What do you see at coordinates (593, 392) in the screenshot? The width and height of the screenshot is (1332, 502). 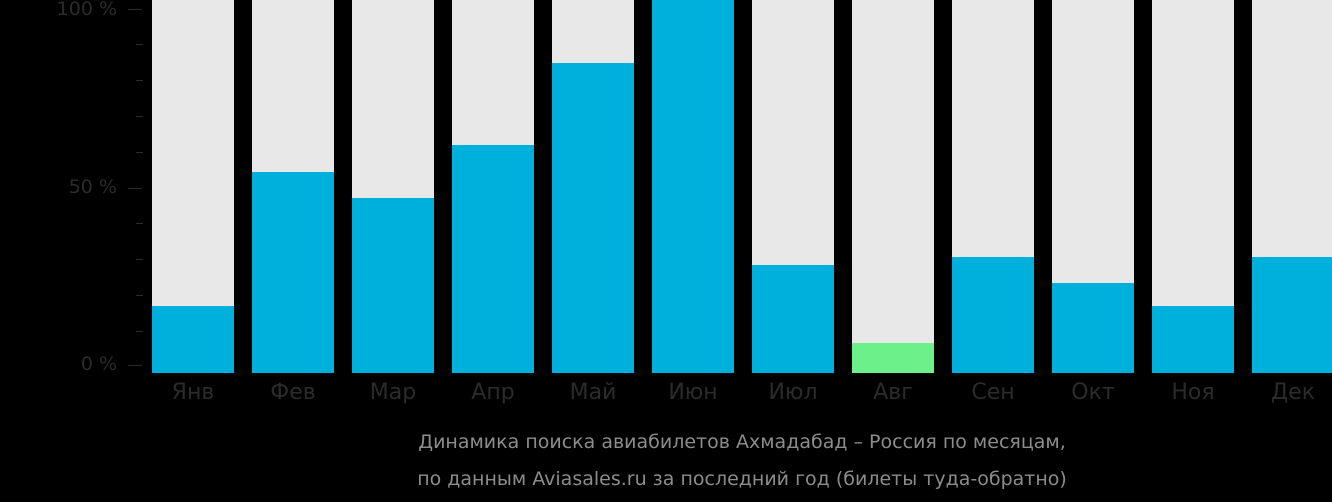 I see `x-tick-label: Май` at bounding box center [593, 392].